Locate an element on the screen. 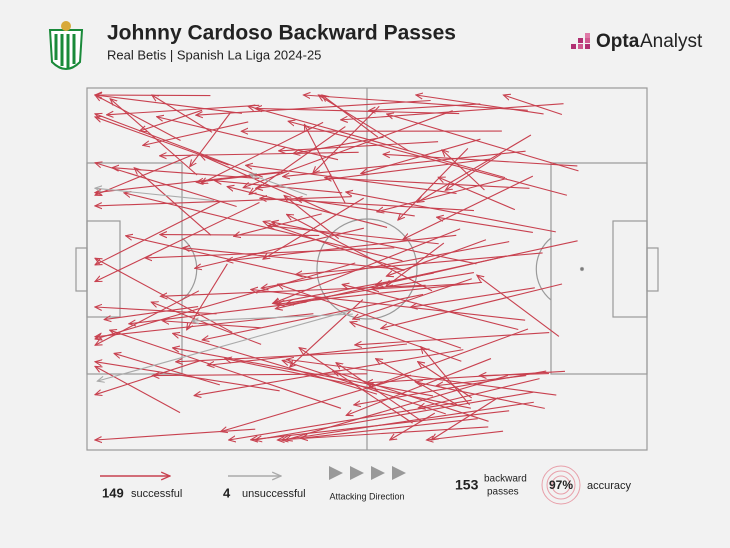 This screenshot has height=548, width=730. legend-count: 149 is located at coordinates (113, 492).